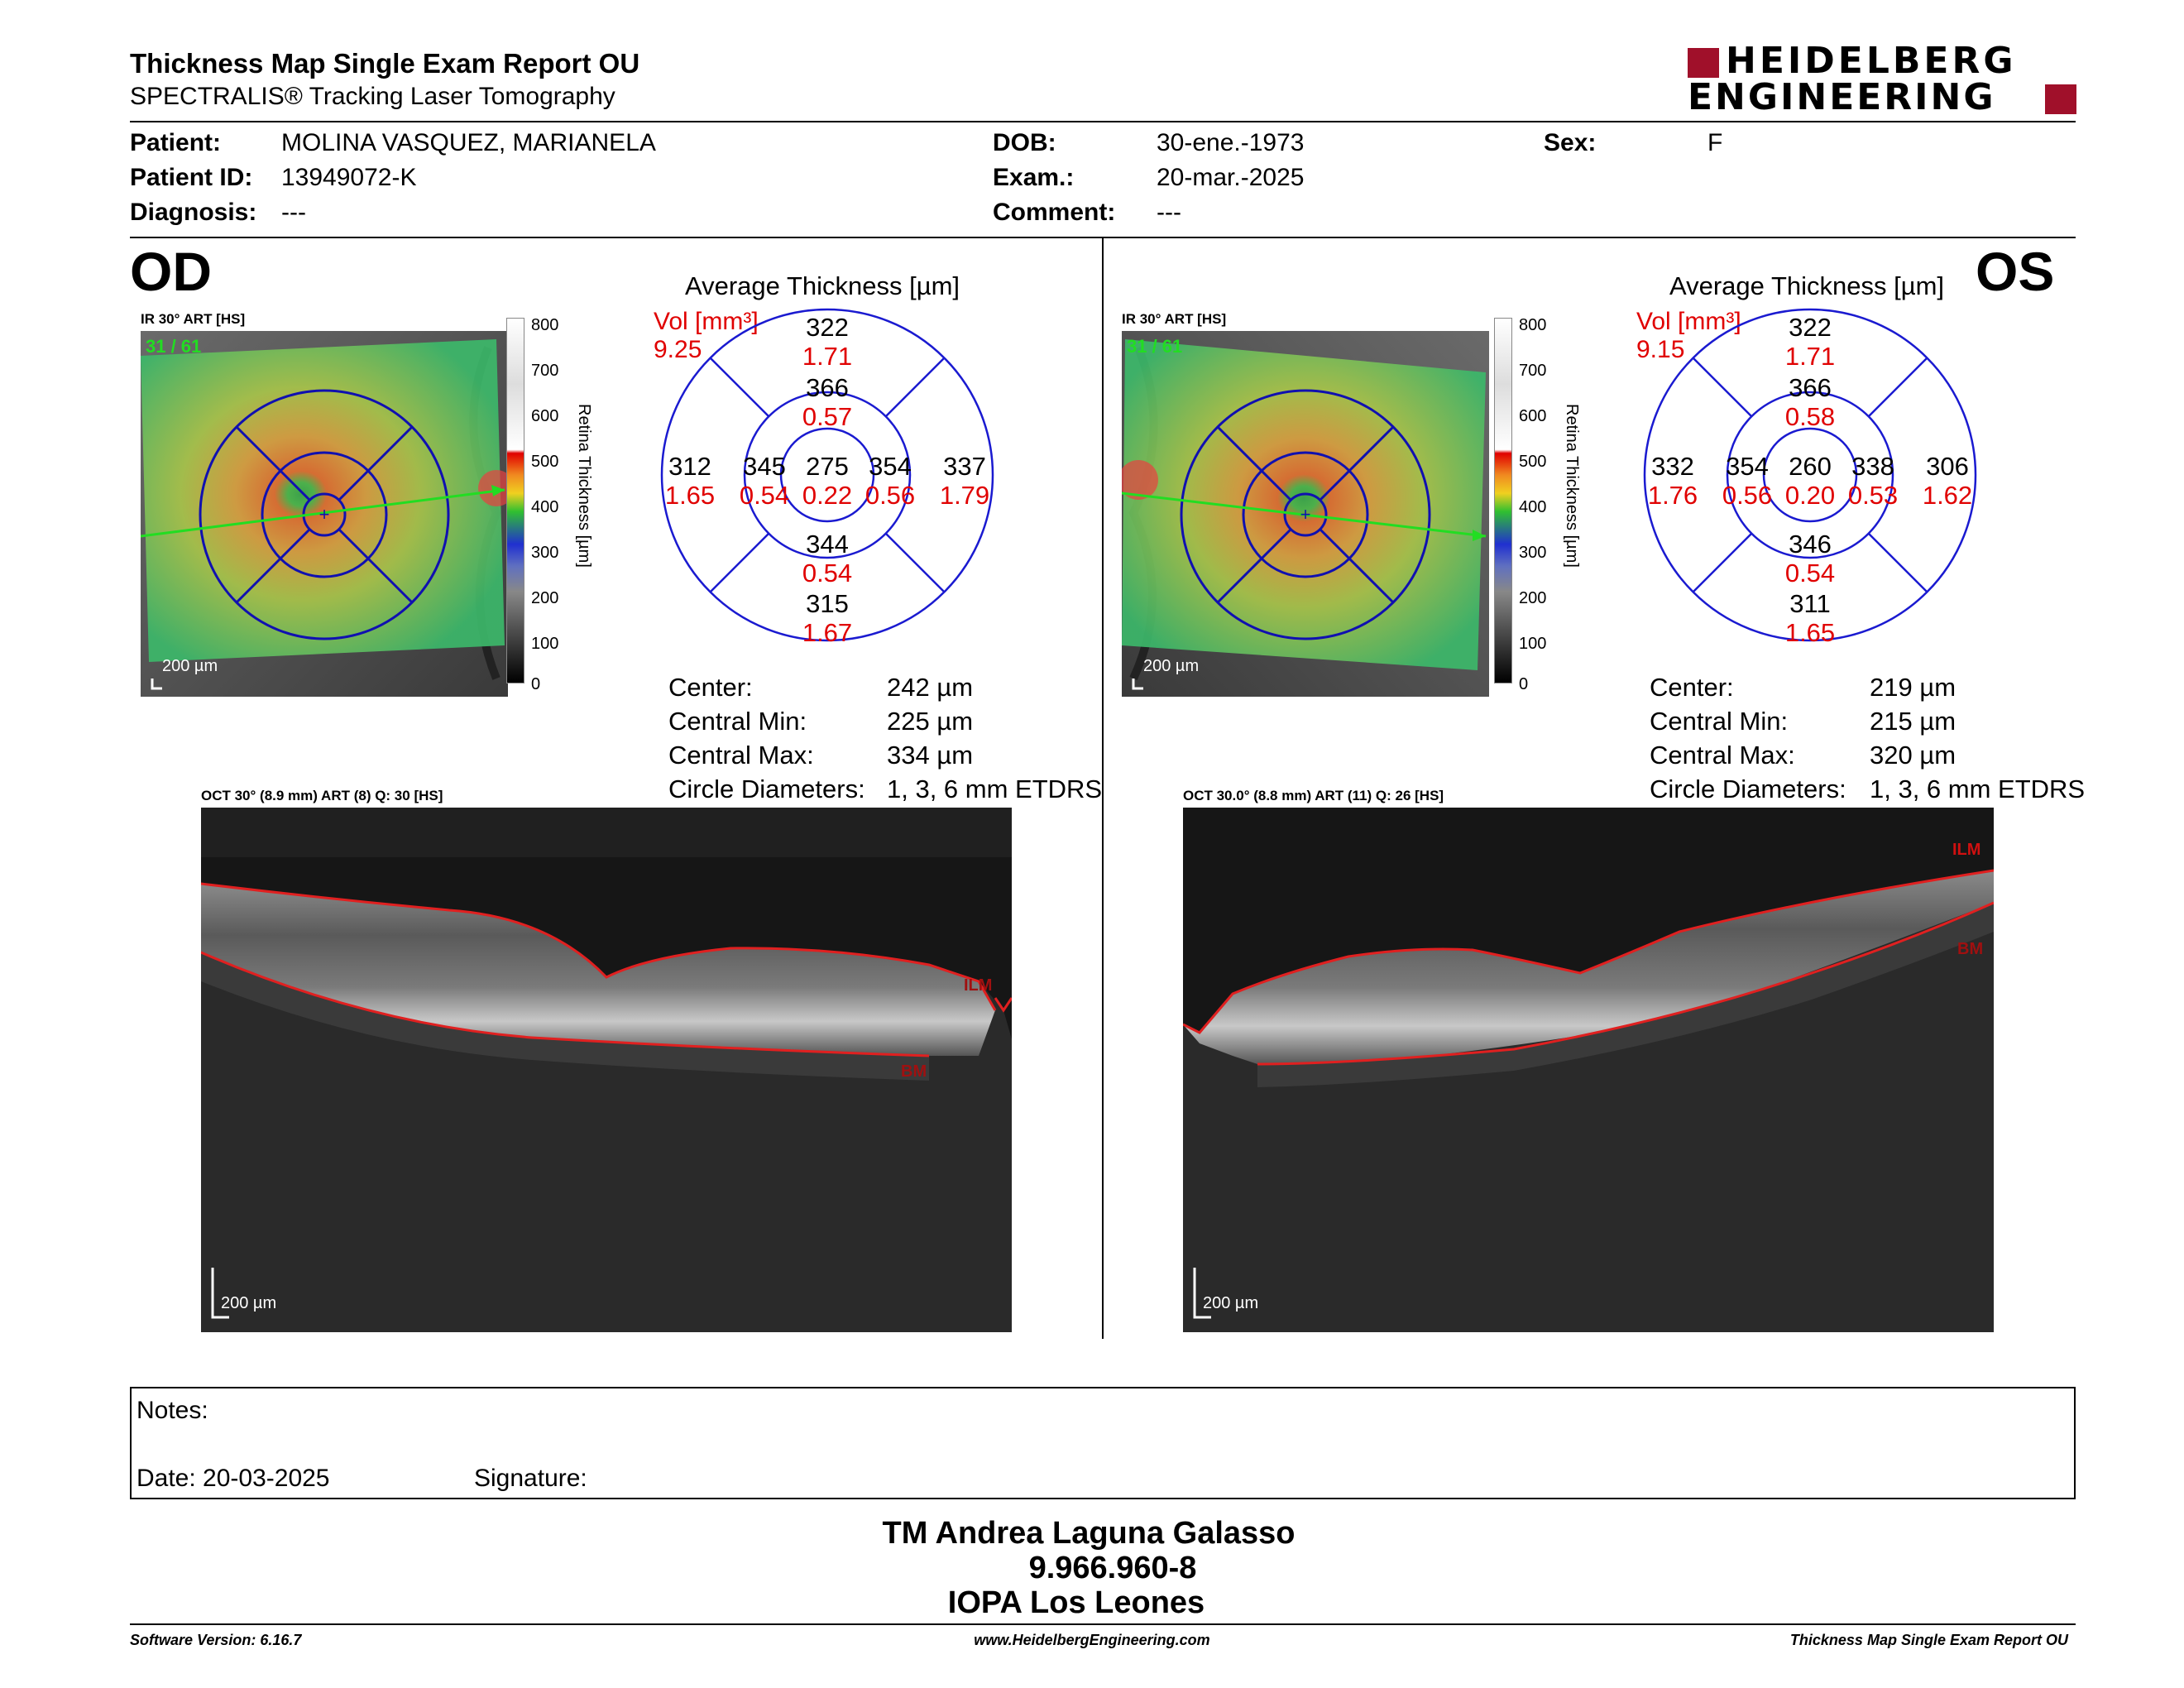 Image resolution: width=2184 pixels, height=1688 pixels. What do you see at coordinates (1572, 486) in the screenshot?
I see `os-colorbar-label: Retina Thickness [µm]` at bounding box center [1572, 486].